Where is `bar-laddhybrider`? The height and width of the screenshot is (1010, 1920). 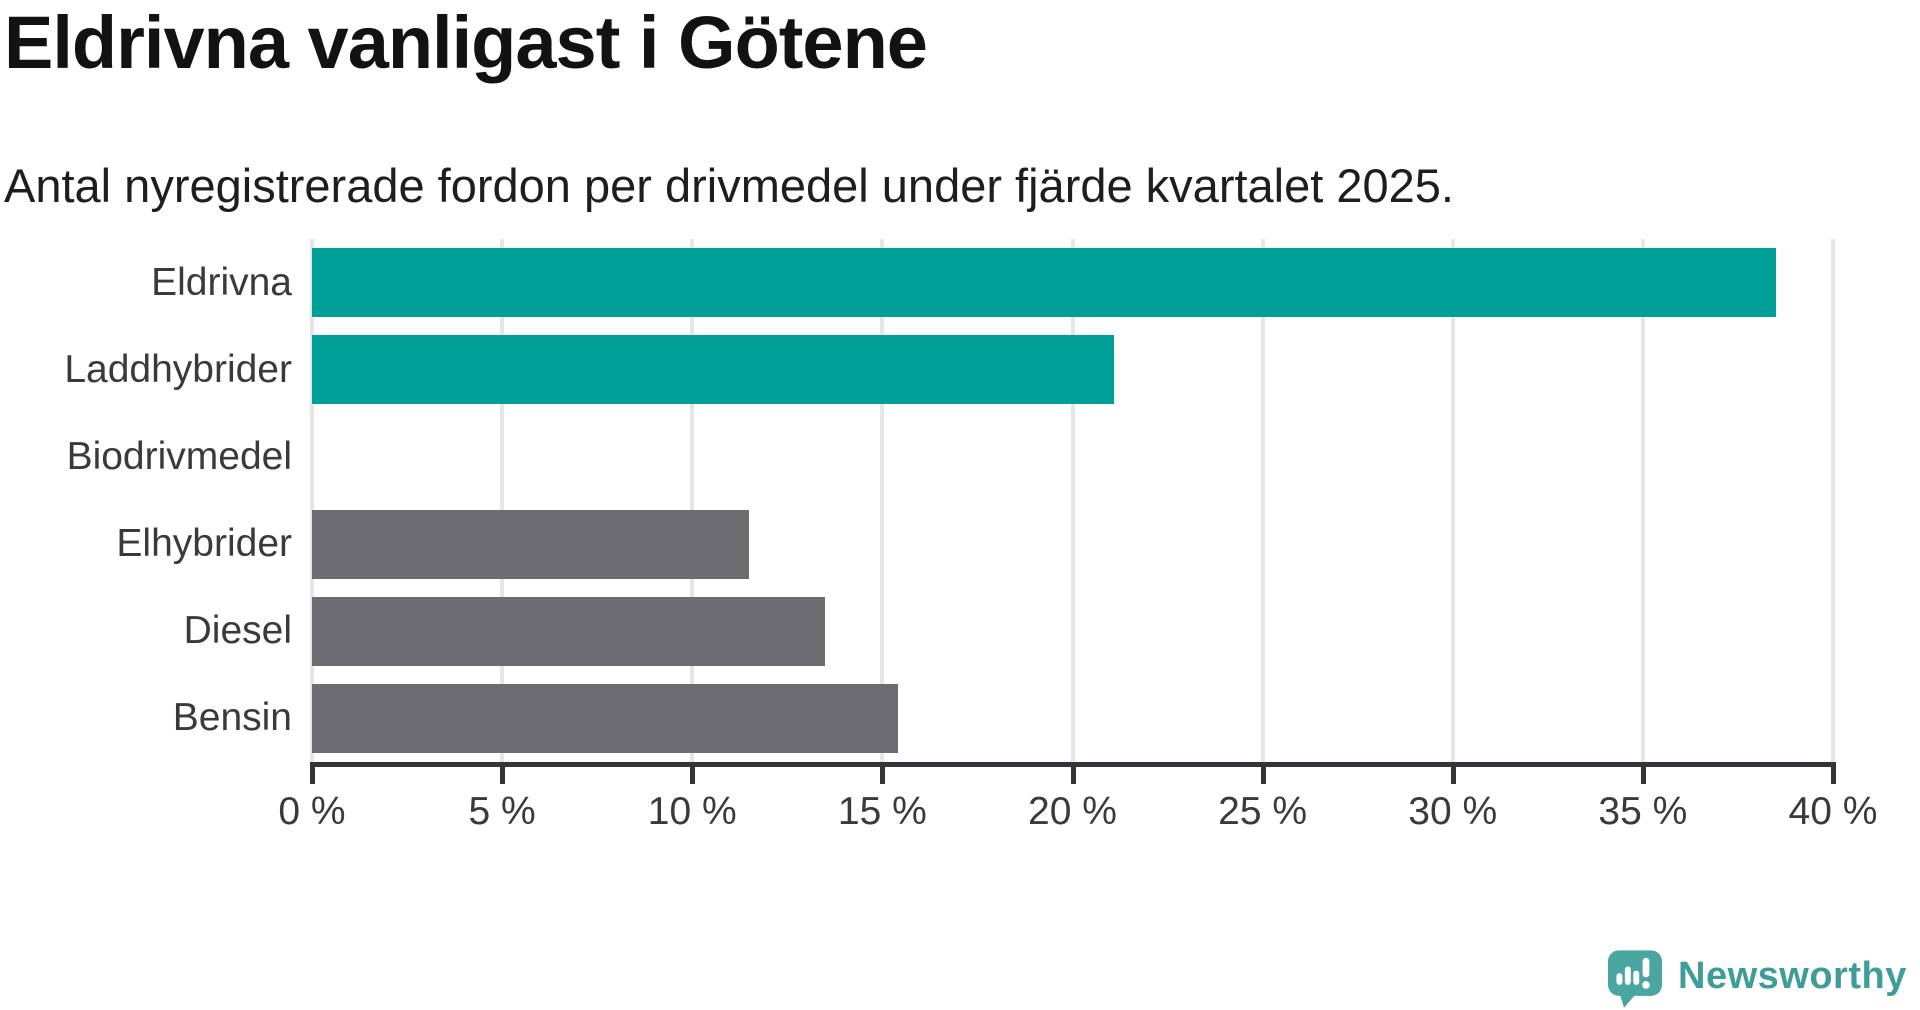 bar-laddhybrider is located at coordinates (713, 370).